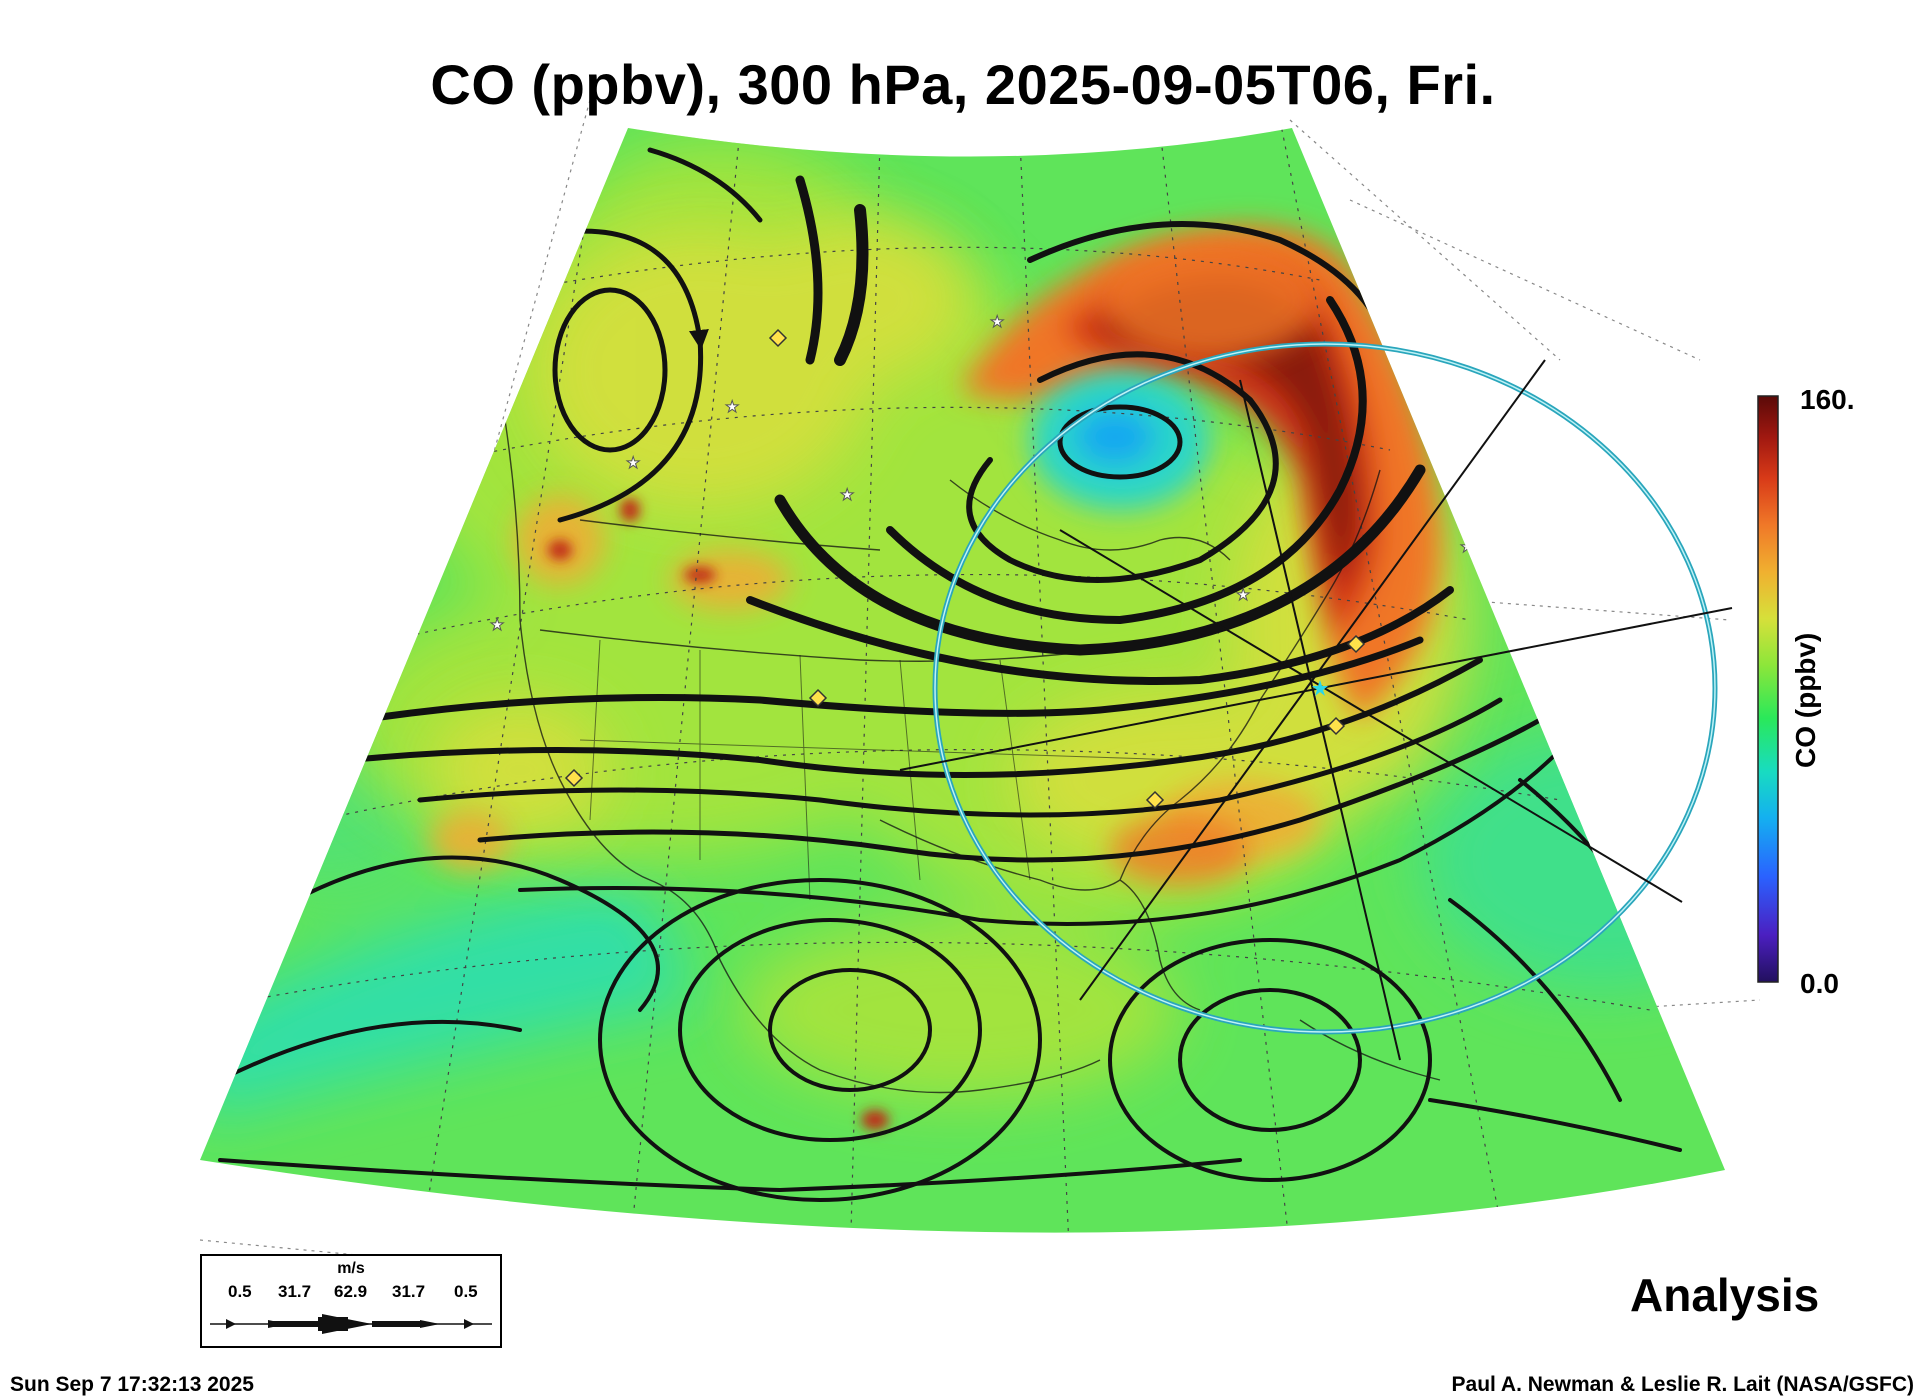  I want to click on station-diamonds, so click(965, 569).